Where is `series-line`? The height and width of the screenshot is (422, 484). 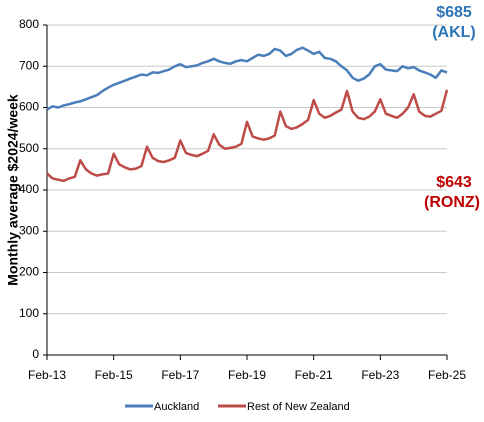 series-line is located at coordinates (247, 78).